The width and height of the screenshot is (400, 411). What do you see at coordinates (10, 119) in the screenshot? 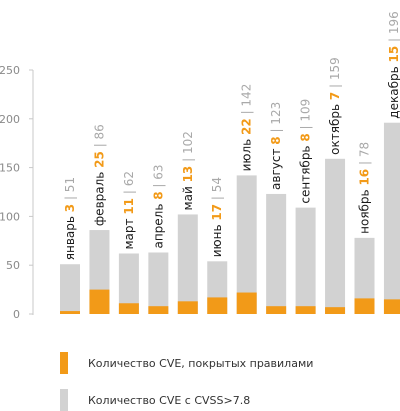
I see `y-tick-label: 200` at bounding box center [10, 119].